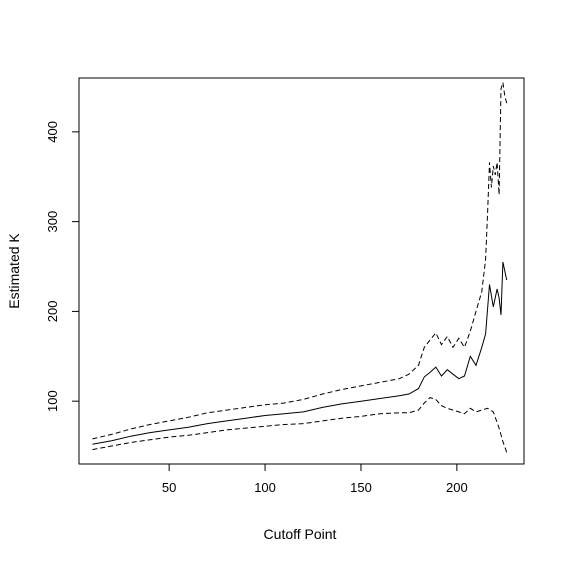 Image resolution: width=564 pixels, height=563 pixels. I want to click on y-tick-label: 400, so click(52, 132).